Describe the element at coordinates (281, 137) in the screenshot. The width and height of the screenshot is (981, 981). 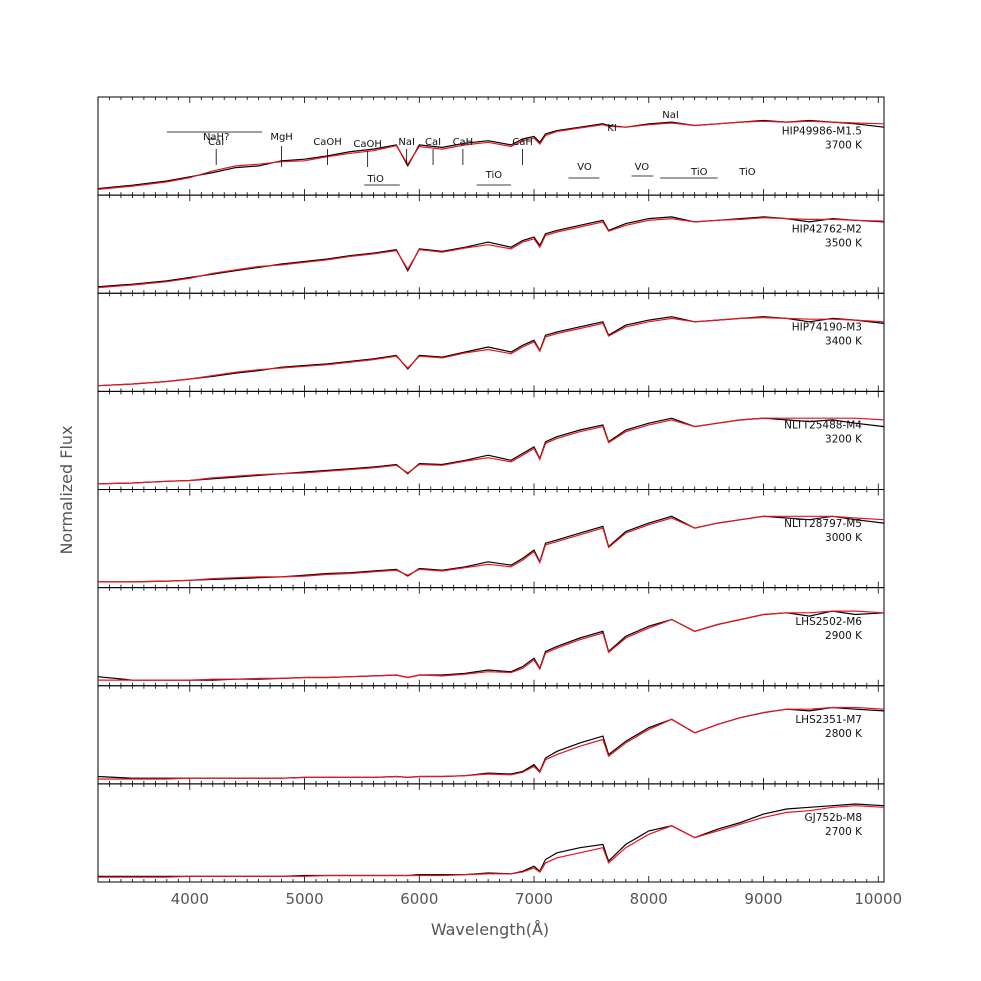
I see `feature-label: MgH` at that location.